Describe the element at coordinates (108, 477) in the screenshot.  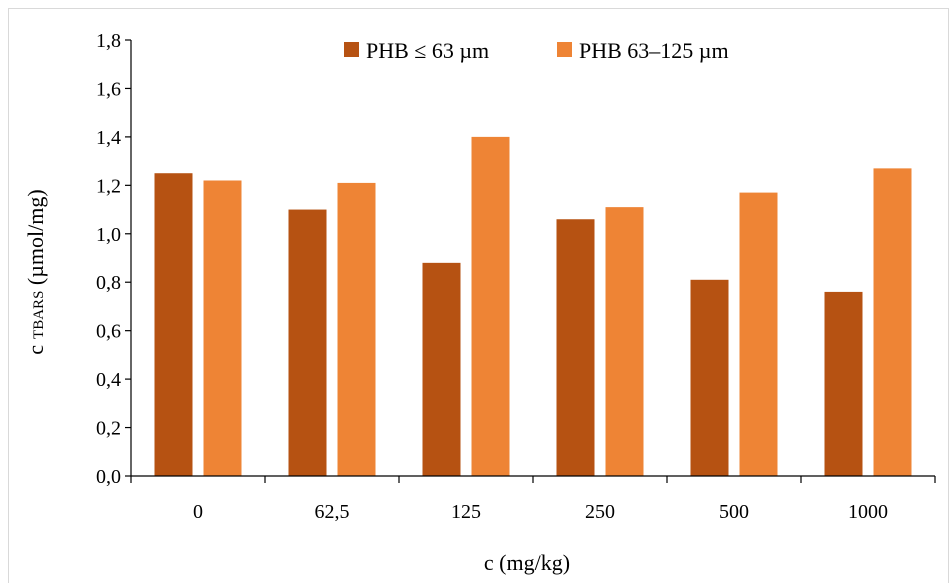
I see `y-tick-label: 0,0` at that location.